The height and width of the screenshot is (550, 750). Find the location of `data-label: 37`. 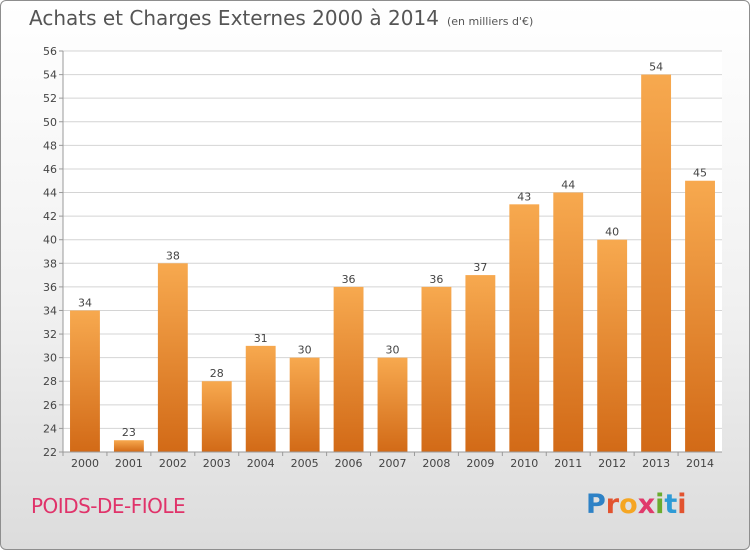

data-label: 37 is located at coordinates (480, 267).